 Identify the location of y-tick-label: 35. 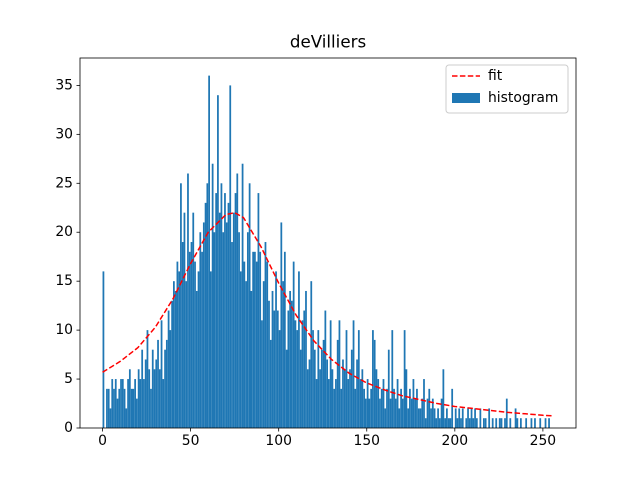
(64, 85).